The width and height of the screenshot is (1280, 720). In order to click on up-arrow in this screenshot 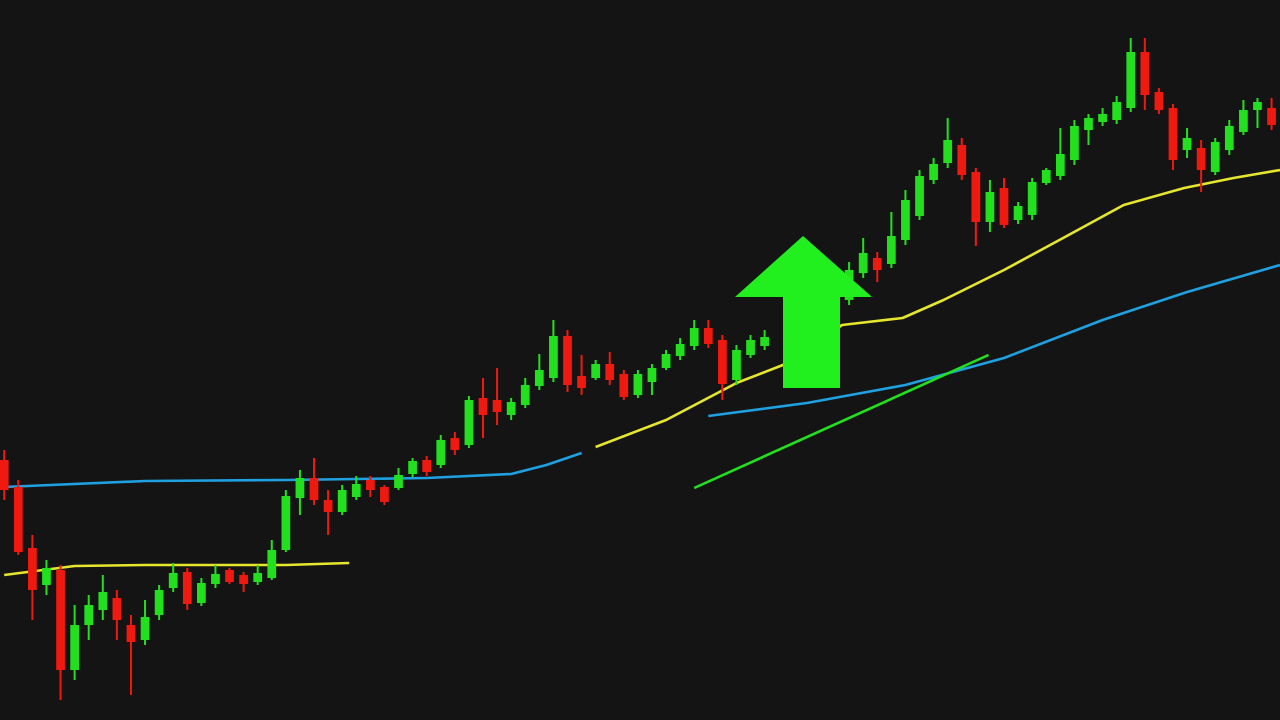, I will do `click(803, 312)`.